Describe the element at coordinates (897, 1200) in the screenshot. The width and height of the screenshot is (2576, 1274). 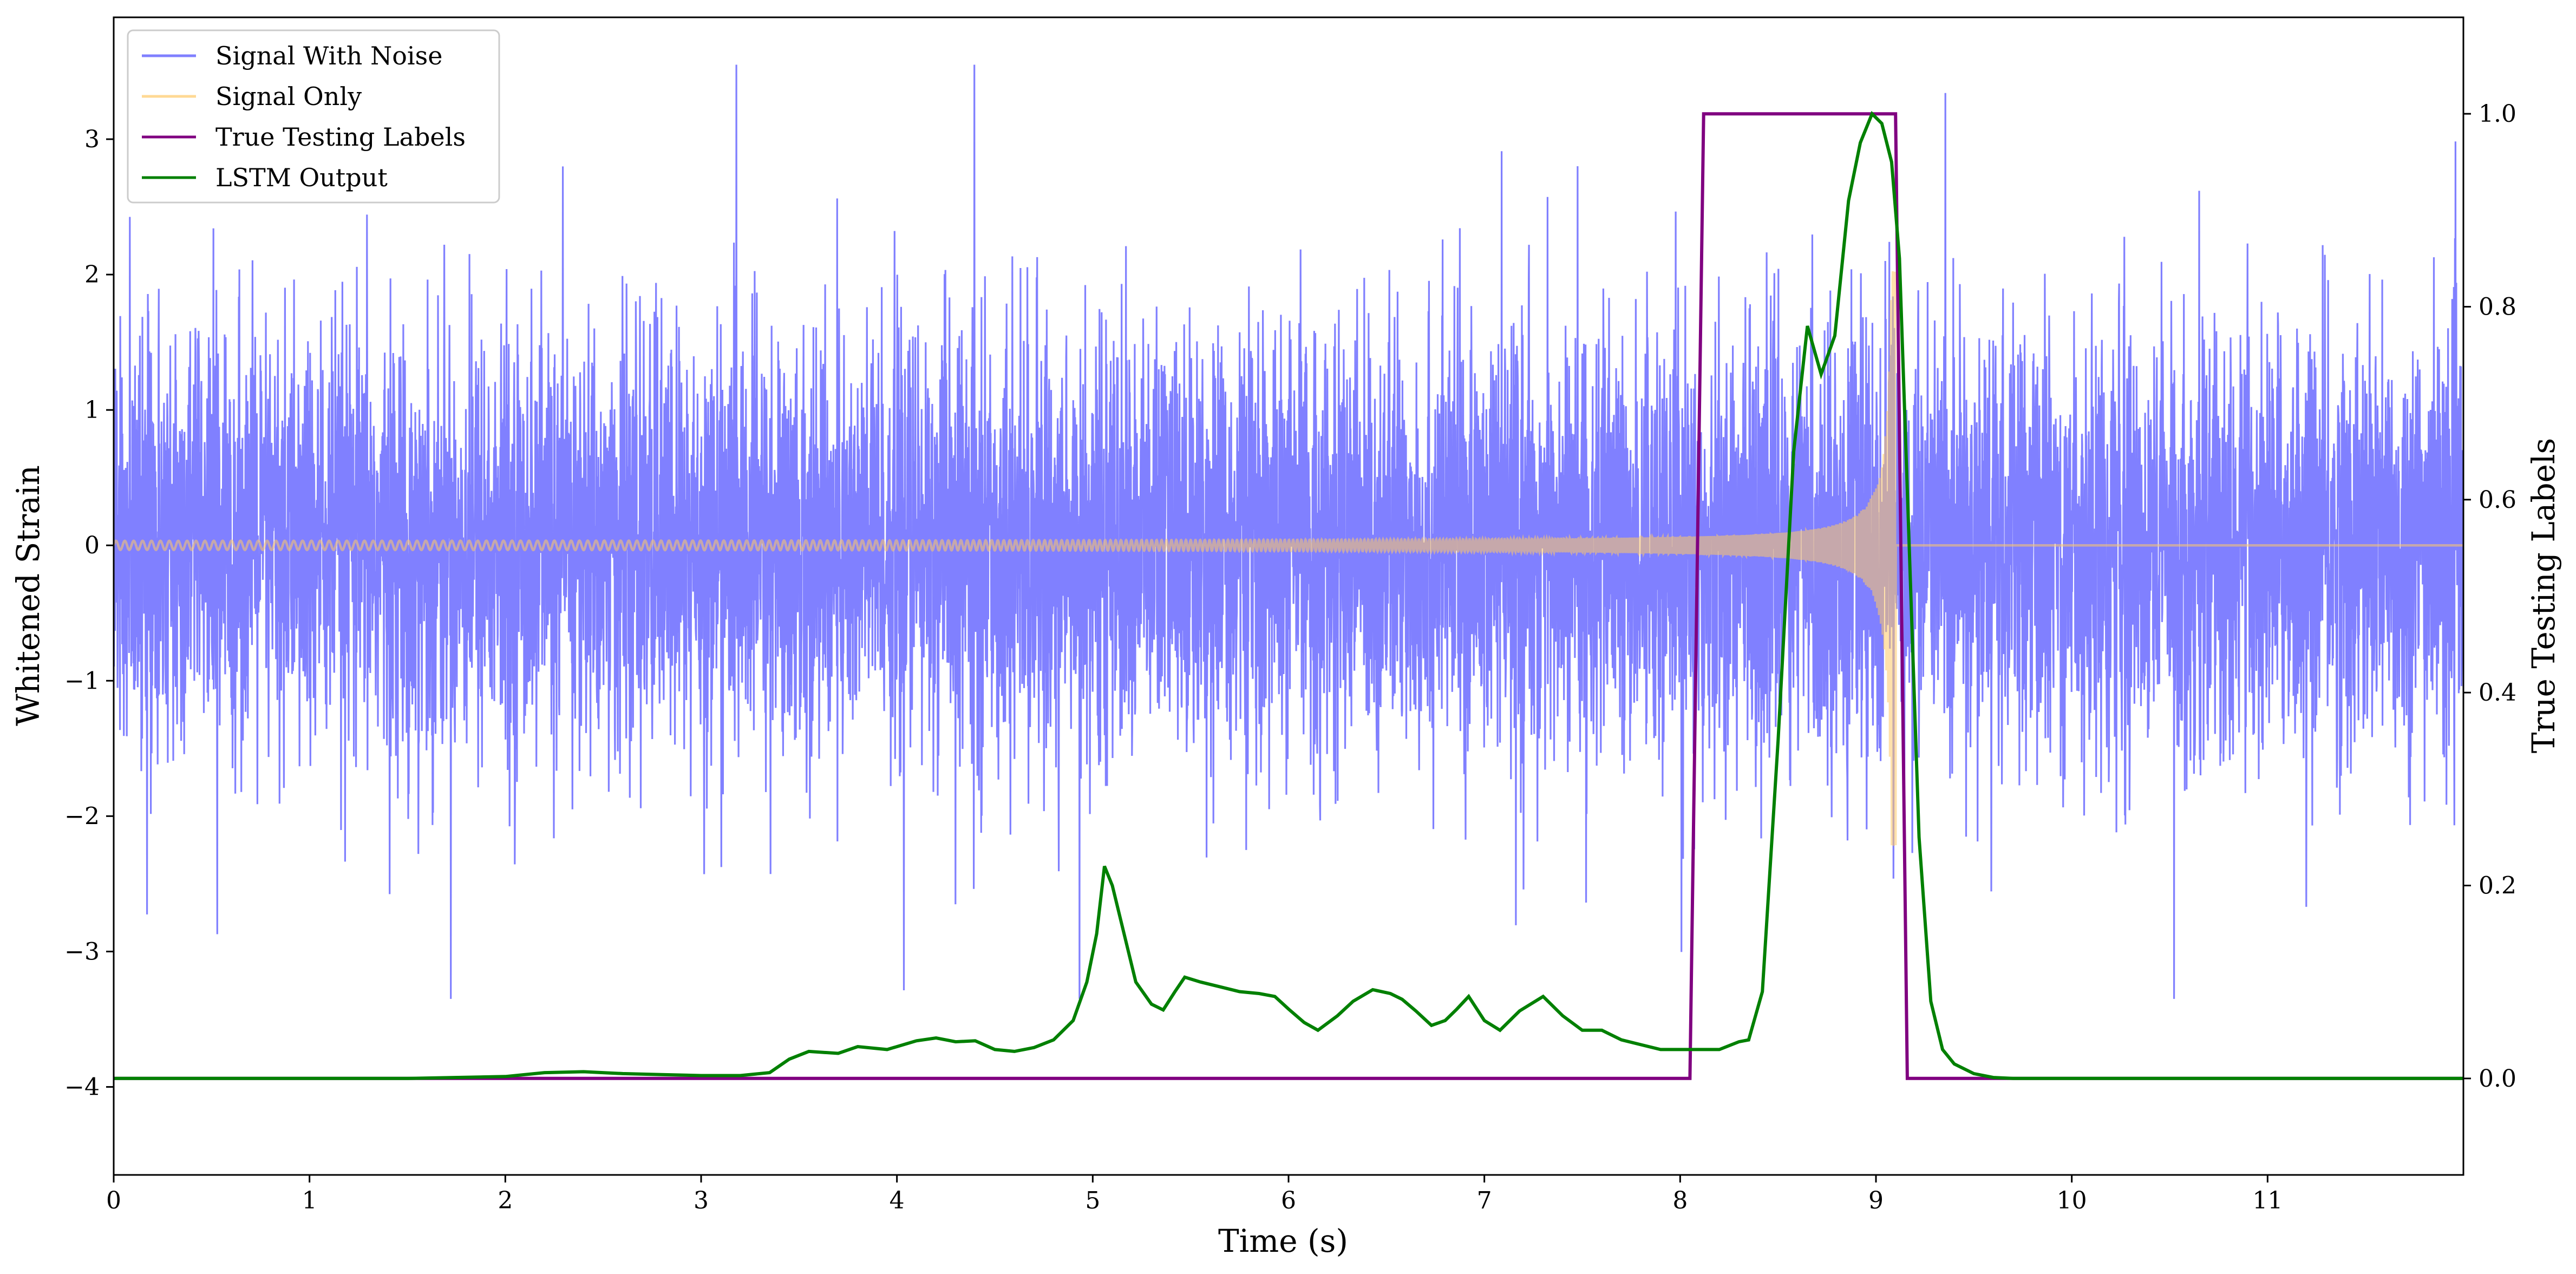
I see `x-tick-label: 4` at that location.